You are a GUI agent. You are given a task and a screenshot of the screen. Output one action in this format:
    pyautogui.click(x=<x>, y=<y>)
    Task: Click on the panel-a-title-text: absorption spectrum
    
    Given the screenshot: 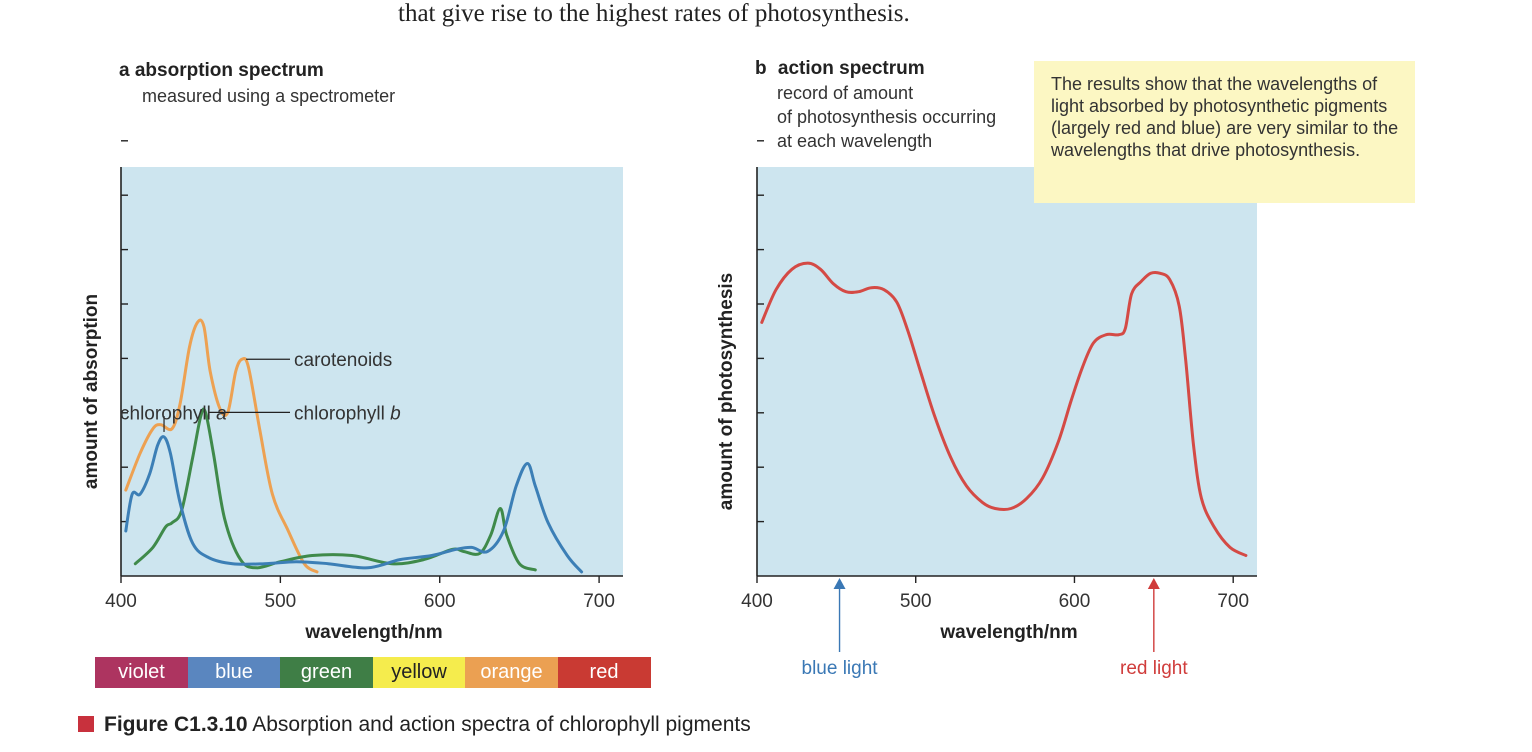 What is the action you would take?
    pyautogui.click(x=229, y=70)
    